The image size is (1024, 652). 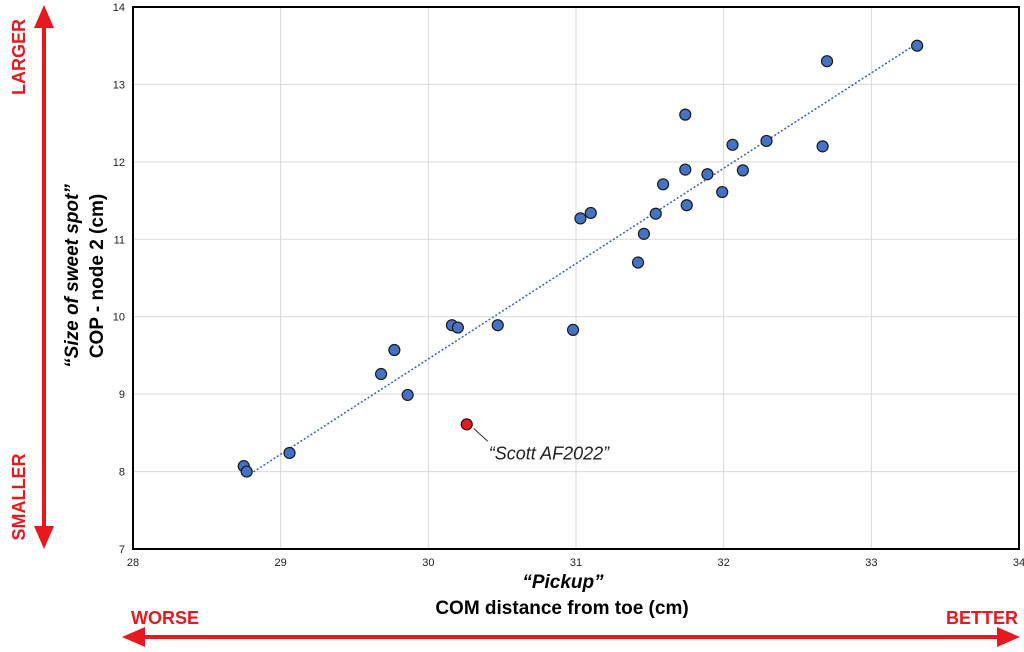 I want to click on better-label: BETTER, so click(x=982, y=618).